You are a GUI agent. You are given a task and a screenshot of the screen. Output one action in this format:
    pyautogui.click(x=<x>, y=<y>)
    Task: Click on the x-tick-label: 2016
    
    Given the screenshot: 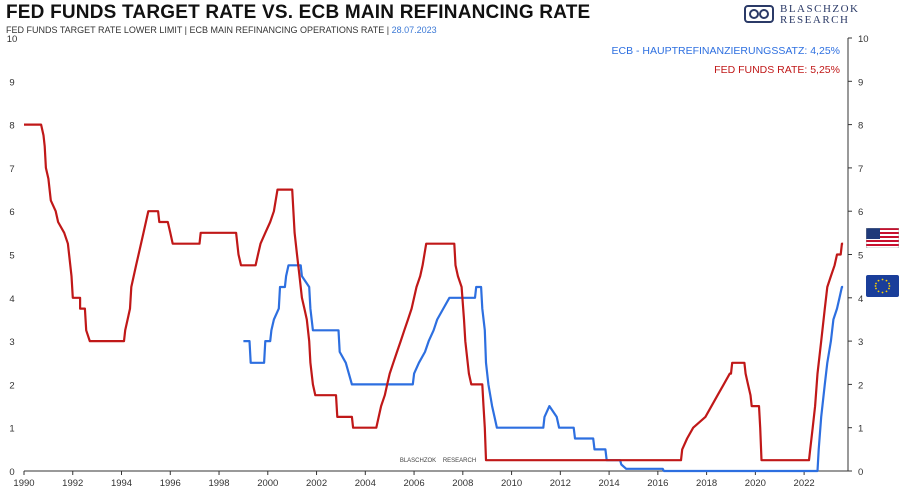 What is the action you would take?
    pyautogui.click(x=657, y=483)
    